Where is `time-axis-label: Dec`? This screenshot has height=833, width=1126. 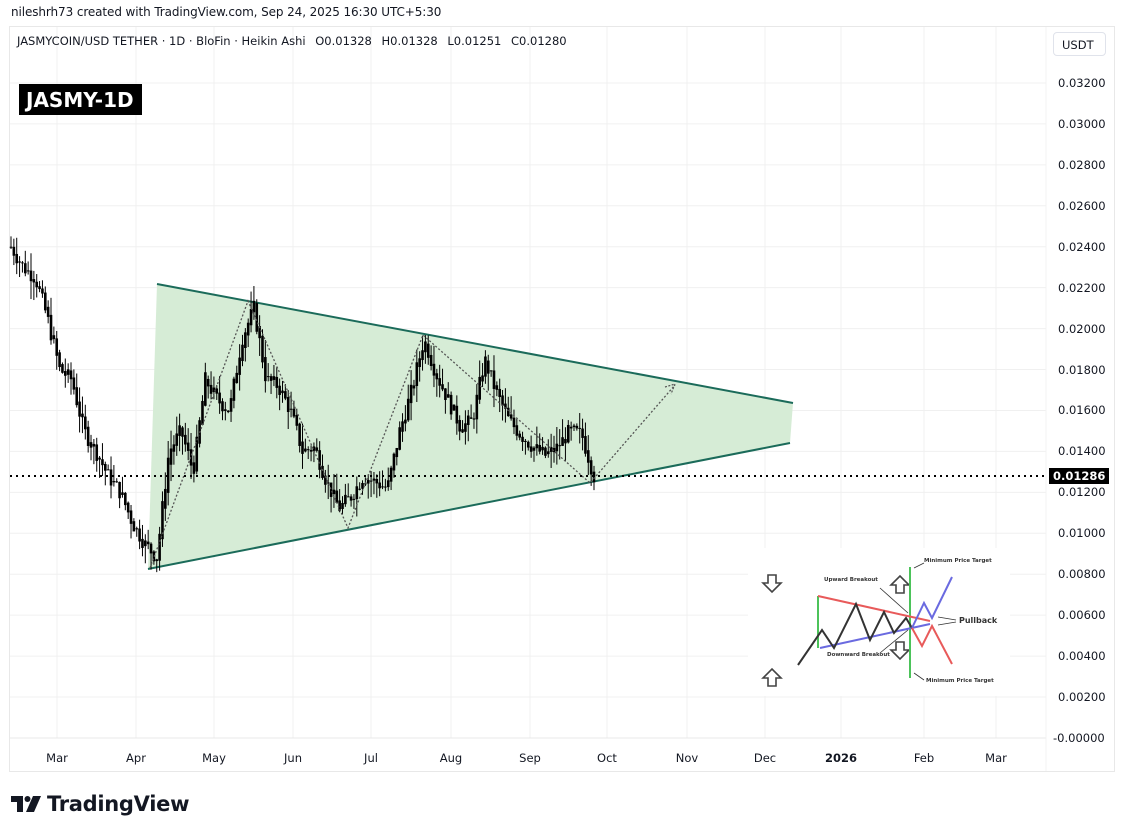
time-axis-label: Dec is located at coordinates (765, 758).